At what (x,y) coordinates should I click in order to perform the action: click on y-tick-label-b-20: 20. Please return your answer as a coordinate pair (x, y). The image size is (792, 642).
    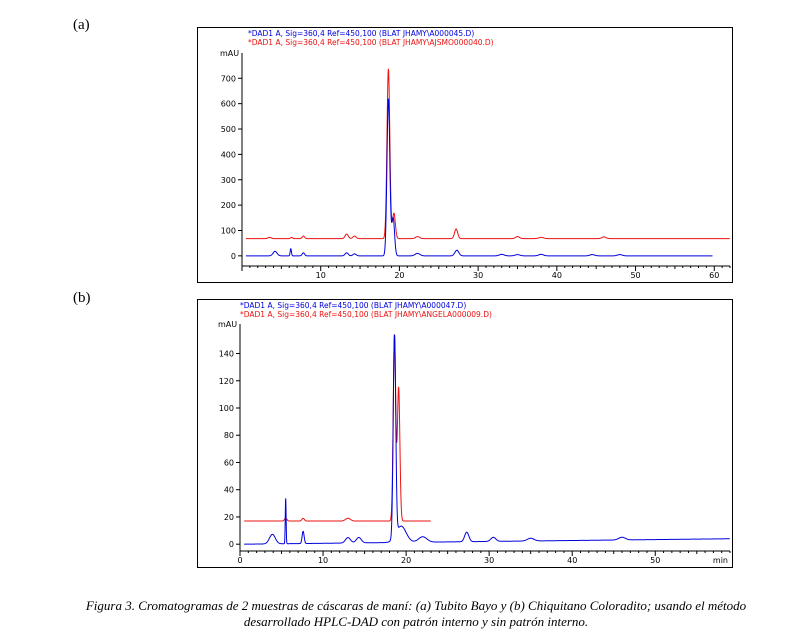
    Looking at the image, I should click on (229, 517).